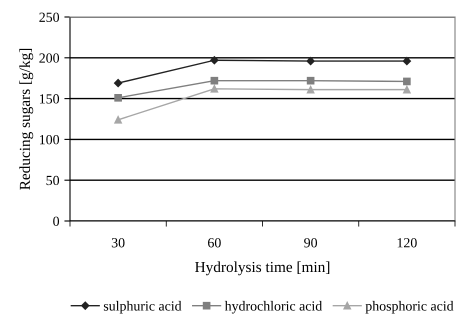 This screenshot has height=320, width=467. Describe the element at coordinates (273, 307) in the screenshot. I see `legend-label: hydrochloric acid` at that location.